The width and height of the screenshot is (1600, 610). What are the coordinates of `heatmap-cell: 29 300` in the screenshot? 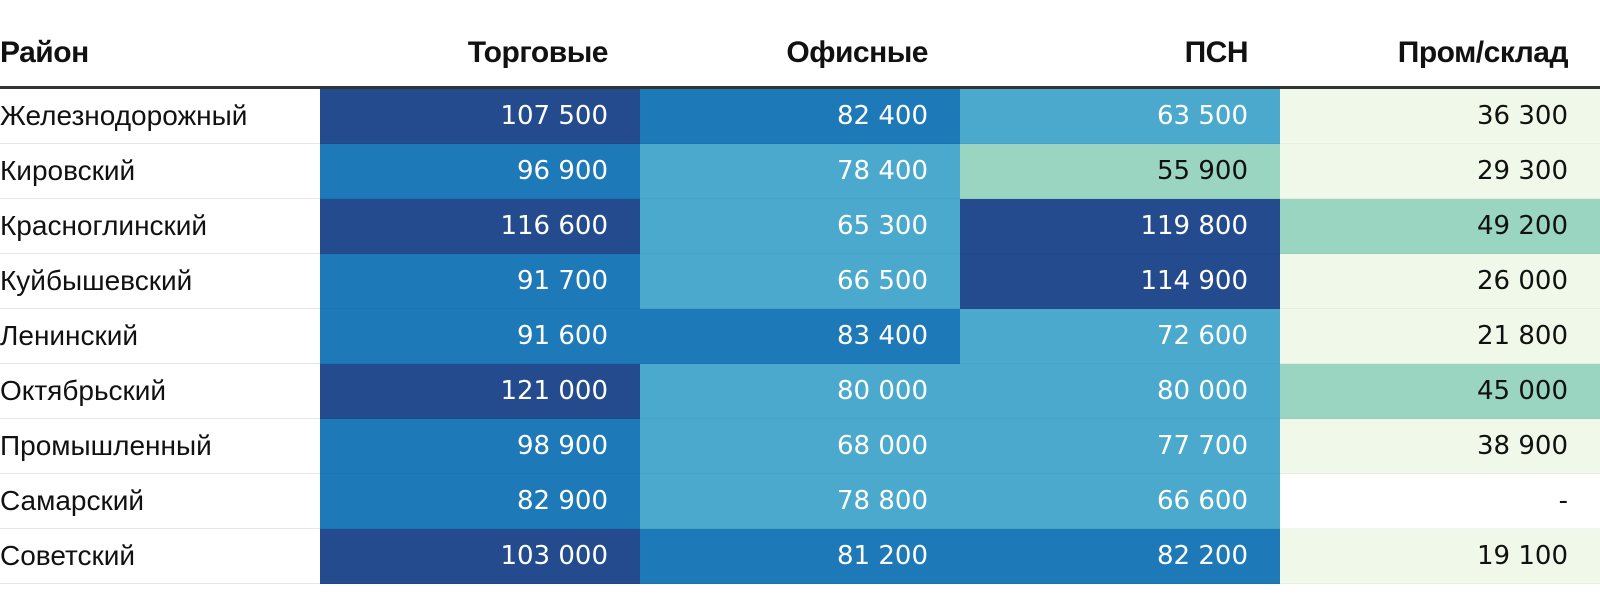 It's located at (1440, 171).